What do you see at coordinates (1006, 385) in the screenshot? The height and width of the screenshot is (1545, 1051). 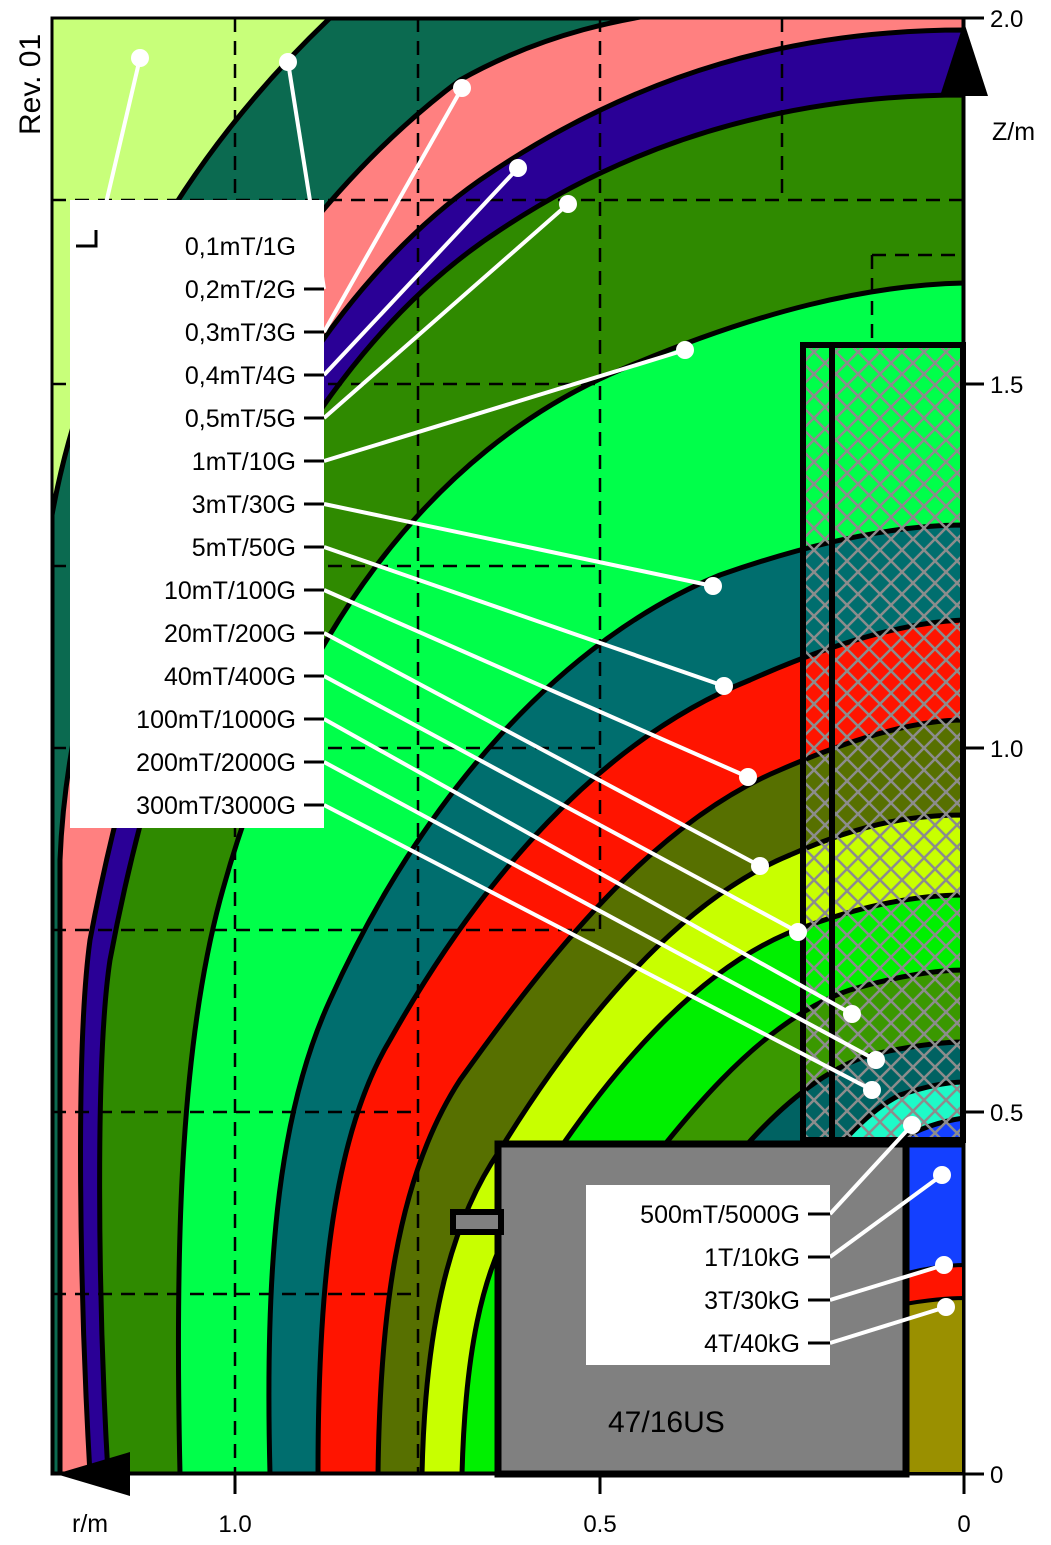 I see `z-tick-label: 1.5` at bounding box center [1006, 385].